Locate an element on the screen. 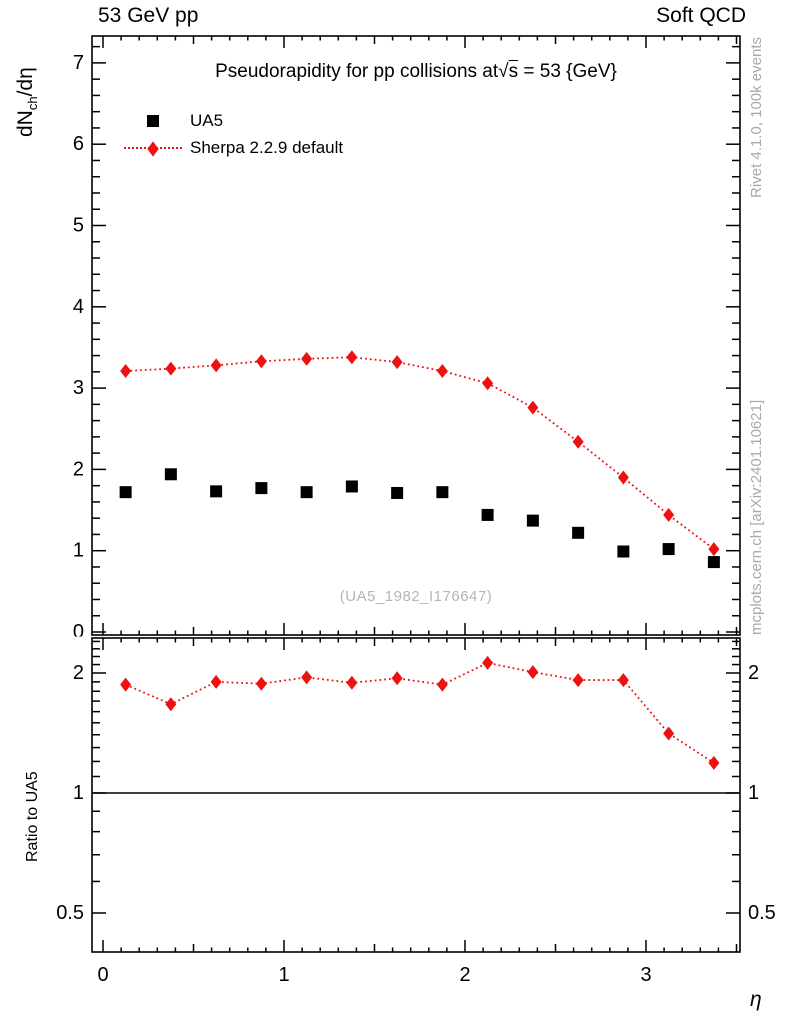  x-axis-title: η is located at coordinates (756, 999).